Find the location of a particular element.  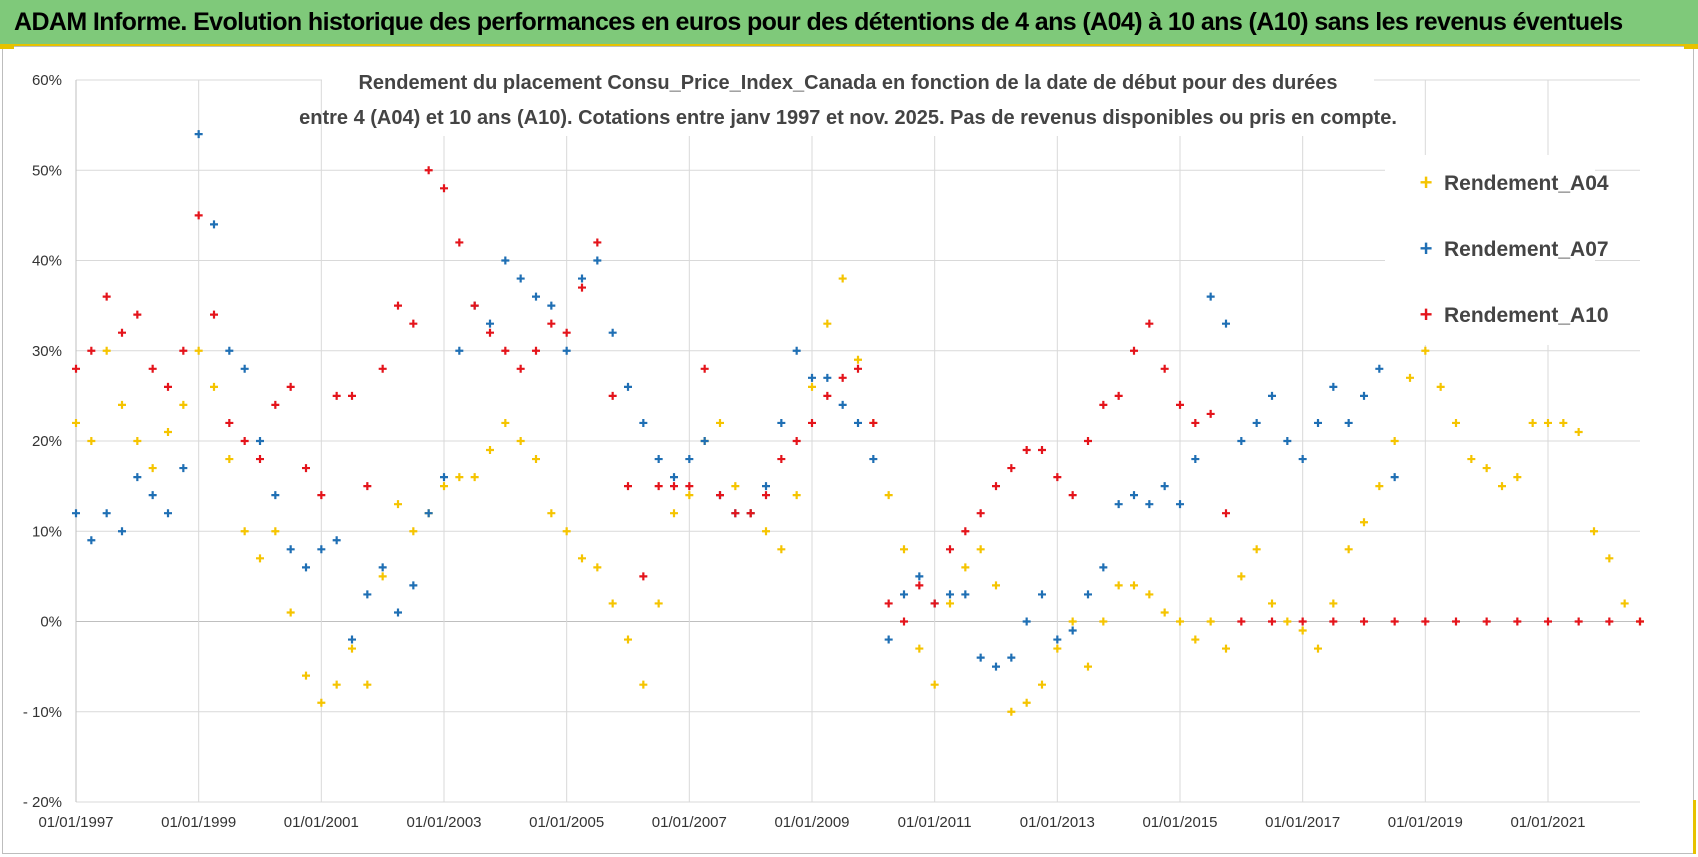

y-tick-label: 0% is located at coordinates (51, 622).